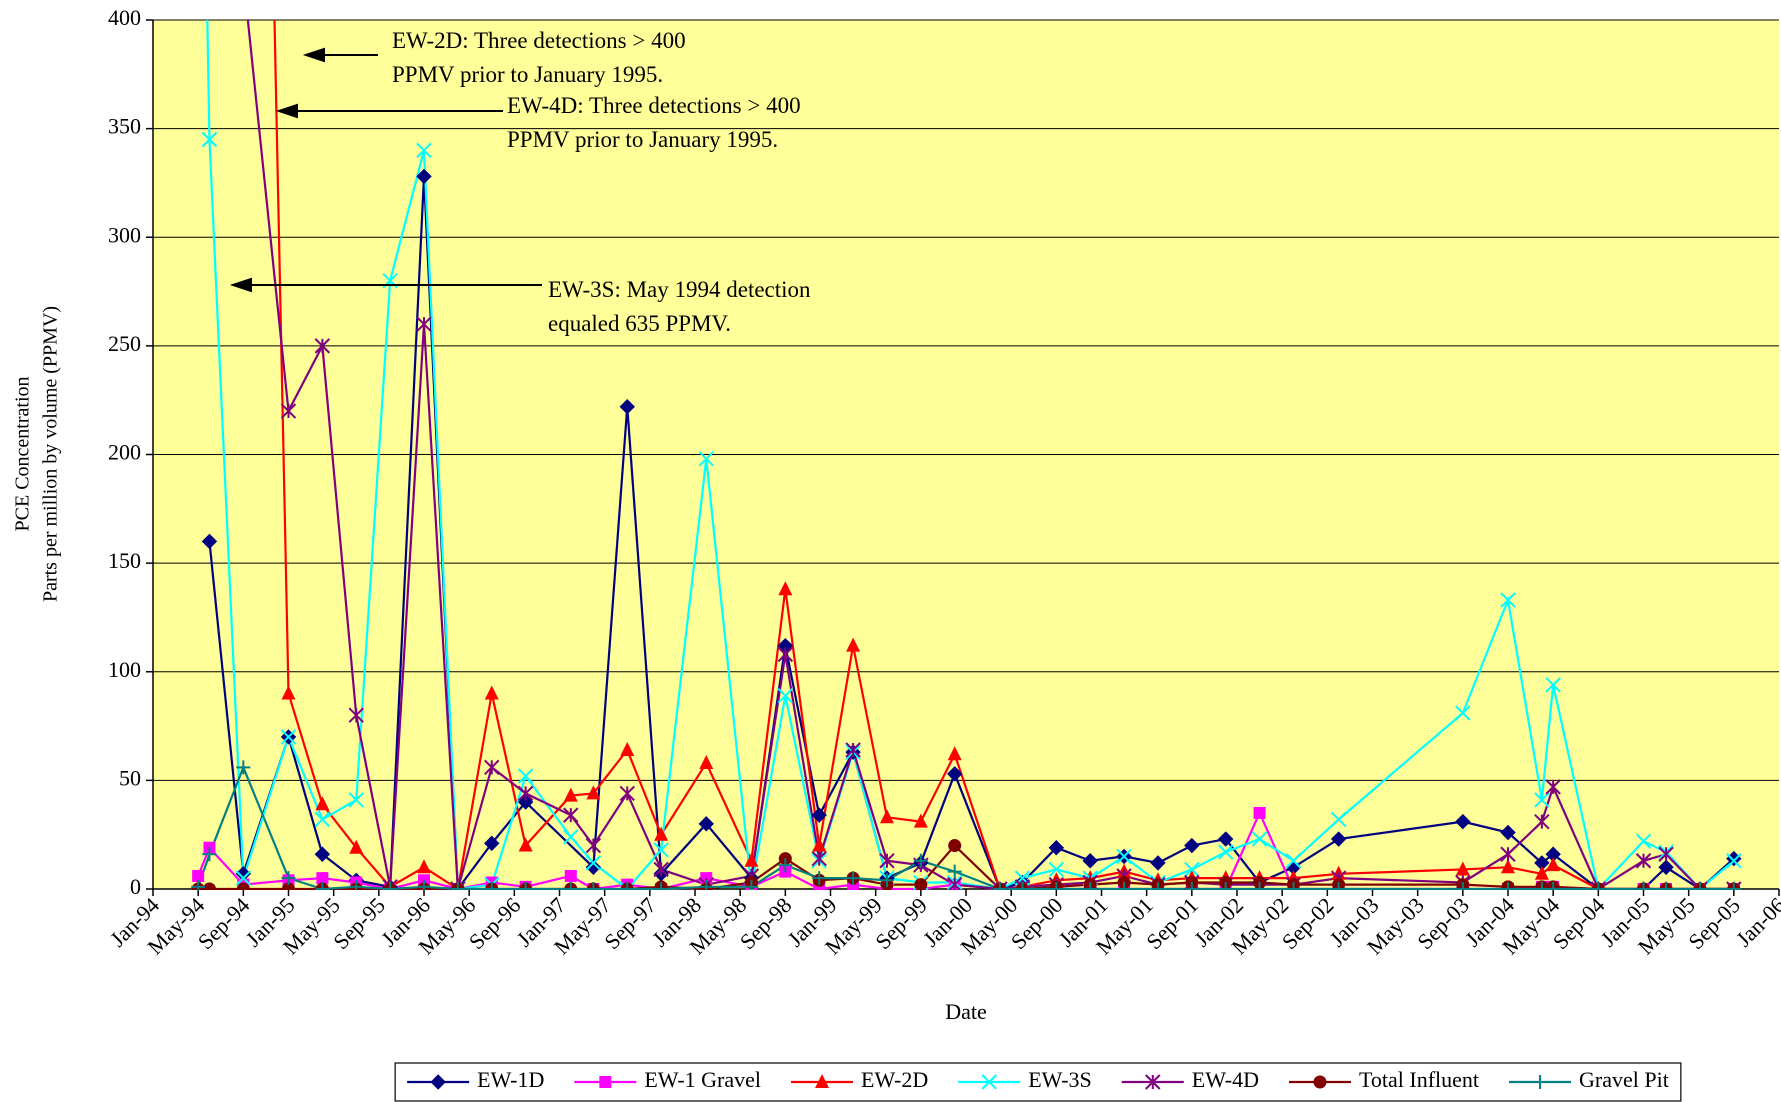  What do you see at coordinates (702, 1079) in the screenshot?
I see `legend-label: EW-1 Gravel` at bounding box center [702, 1079].